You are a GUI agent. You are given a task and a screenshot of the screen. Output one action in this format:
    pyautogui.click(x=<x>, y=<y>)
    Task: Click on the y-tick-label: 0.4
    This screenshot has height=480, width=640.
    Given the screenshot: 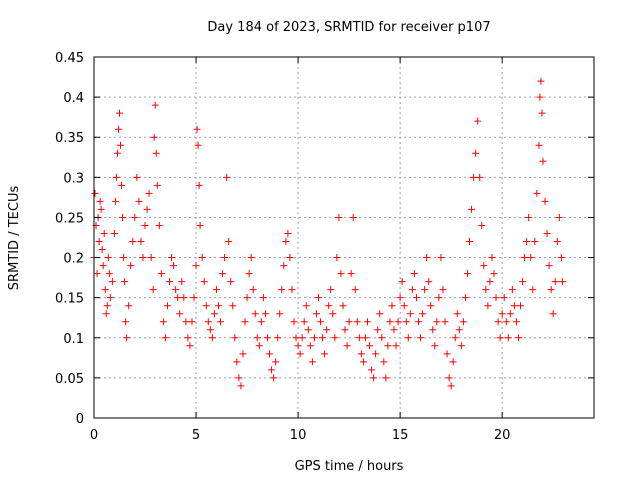 What is the action you would take?
    pyautogui.click(x=73, y=98)
    